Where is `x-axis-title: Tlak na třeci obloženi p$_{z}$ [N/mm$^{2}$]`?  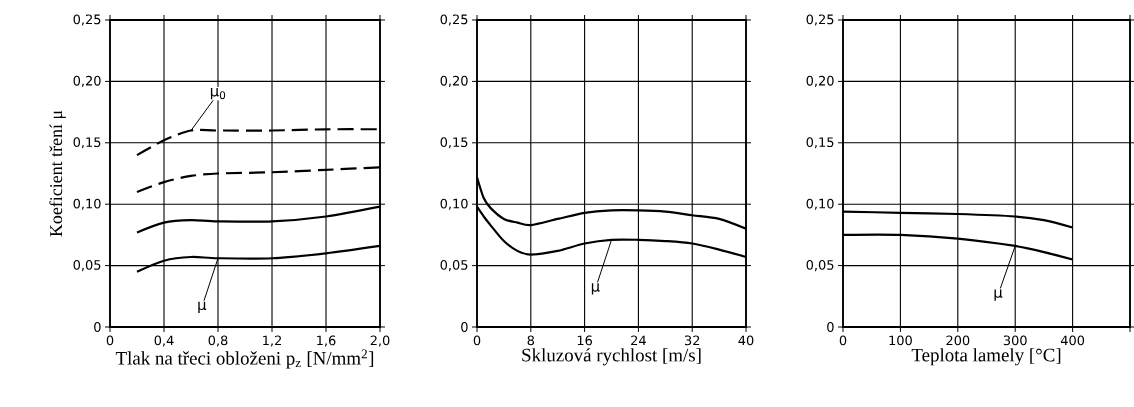 x-axis-title: Tlak na třeci obloženi p$_{z}$ [N/mm$^{2}$] is located at coordinates (244, 359).